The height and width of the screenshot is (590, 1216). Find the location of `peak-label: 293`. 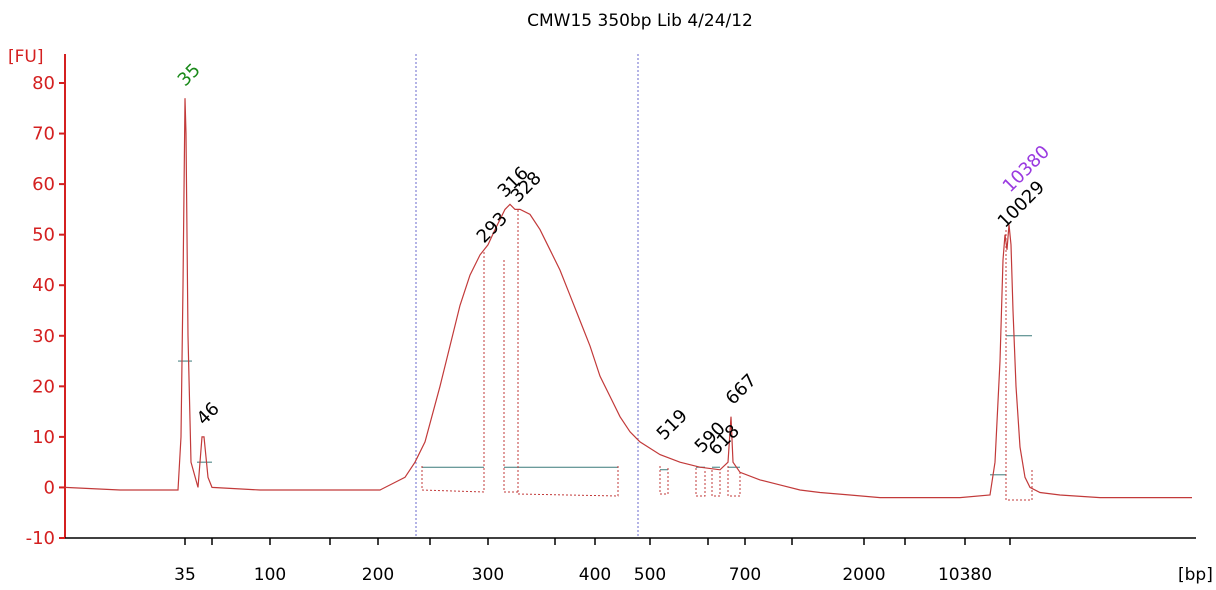

peak-label: 293 is located at coordinates (492, 227).